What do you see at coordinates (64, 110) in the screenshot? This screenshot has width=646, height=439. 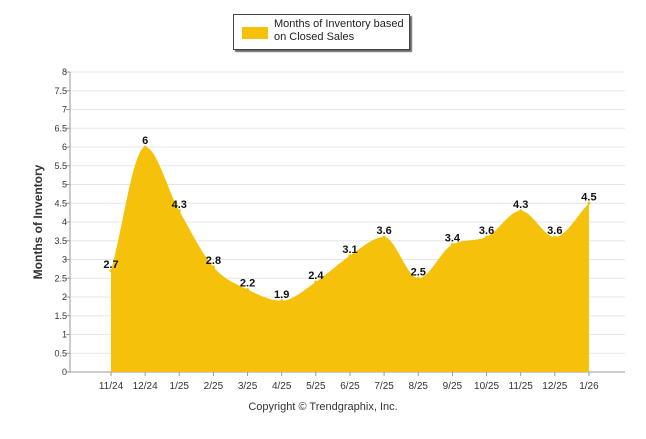 I see `y-tick-label: 7` at bounding box center [64, 110].